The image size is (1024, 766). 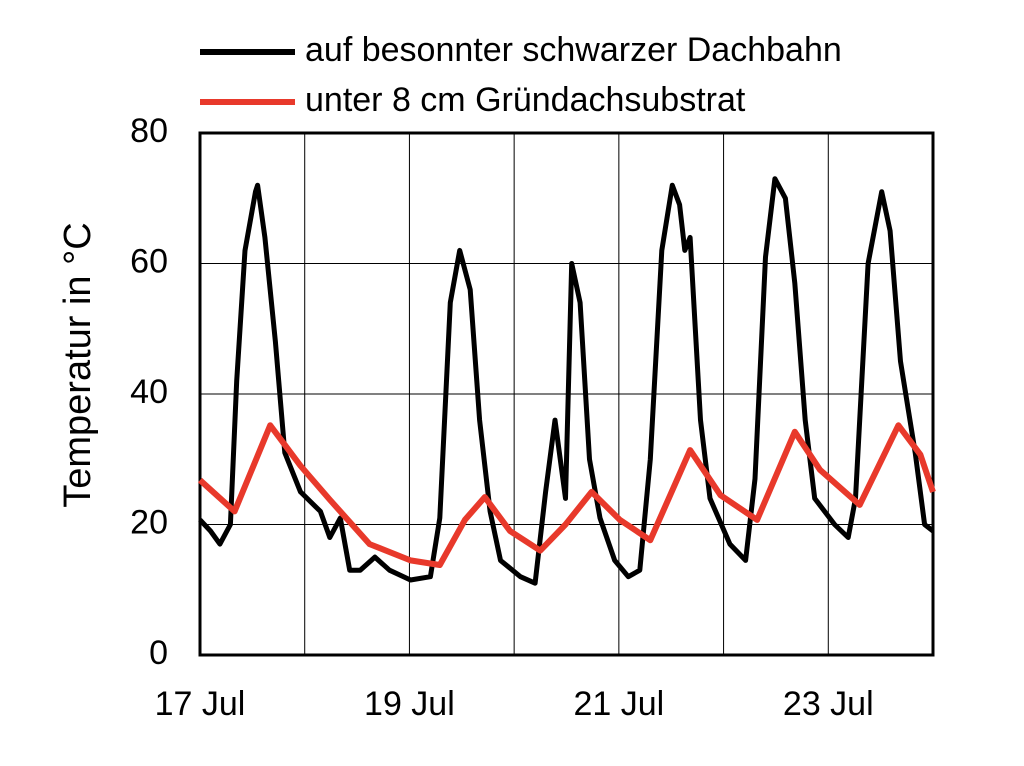 What do you see at coordinates (409, 704) in the screenshot?
I see `x-tick-label: 19 Jul` at bounding box center [409, 704].